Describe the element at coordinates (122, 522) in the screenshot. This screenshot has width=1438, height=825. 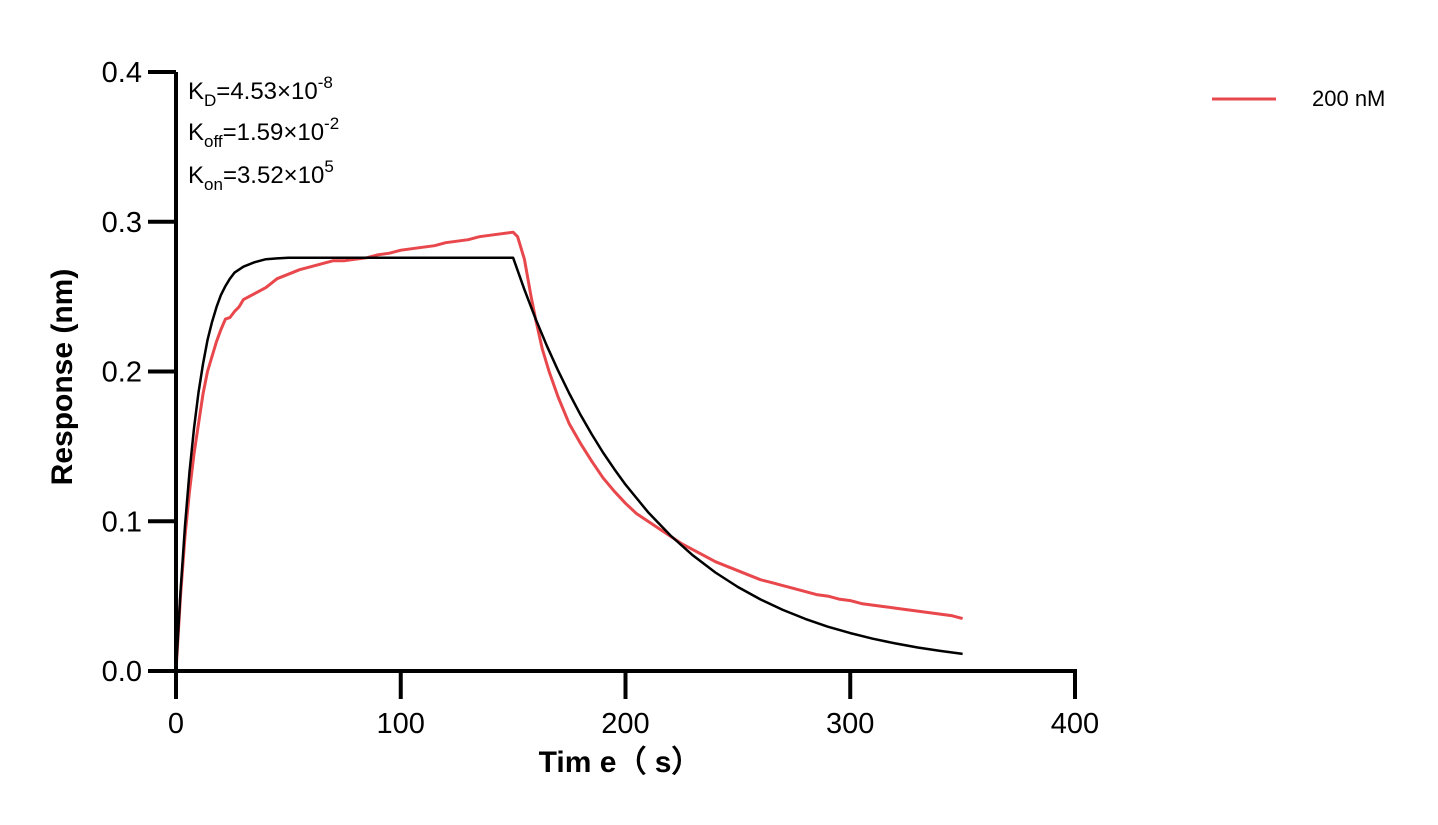
I see `y-tick-label: 0.1` at that location.